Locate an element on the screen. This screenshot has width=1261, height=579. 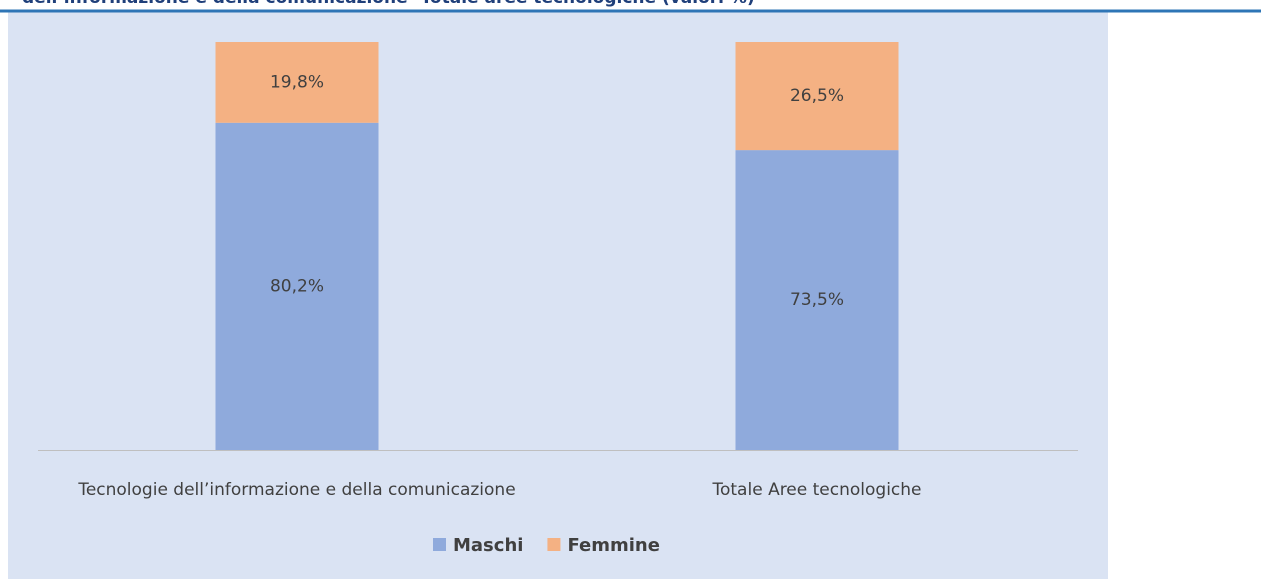
legend-label: Femmine is located at coordinates (613, 545).